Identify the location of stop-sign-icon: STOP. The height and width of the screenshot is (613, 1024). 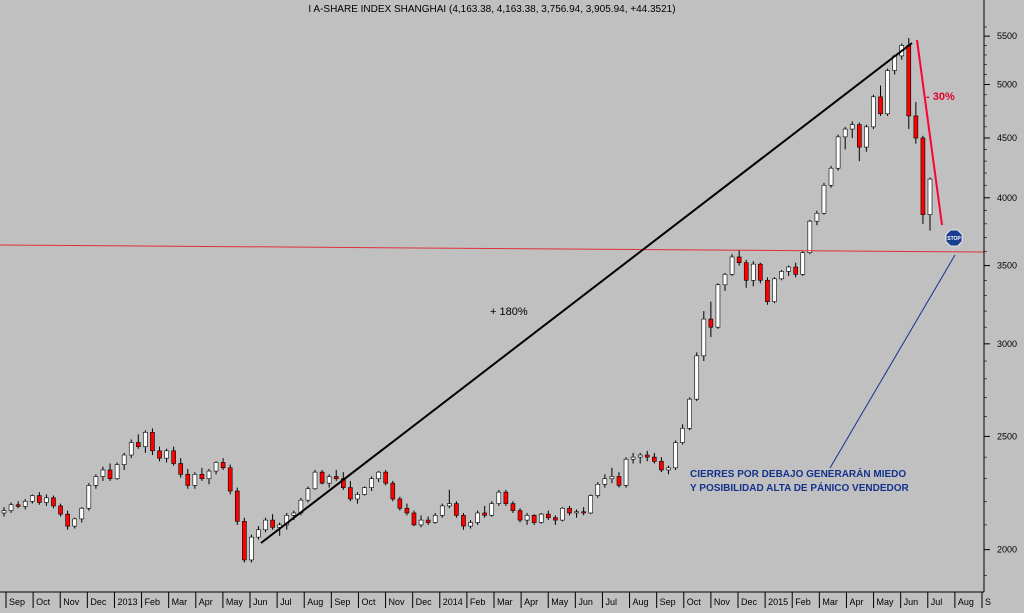
(954, 238).